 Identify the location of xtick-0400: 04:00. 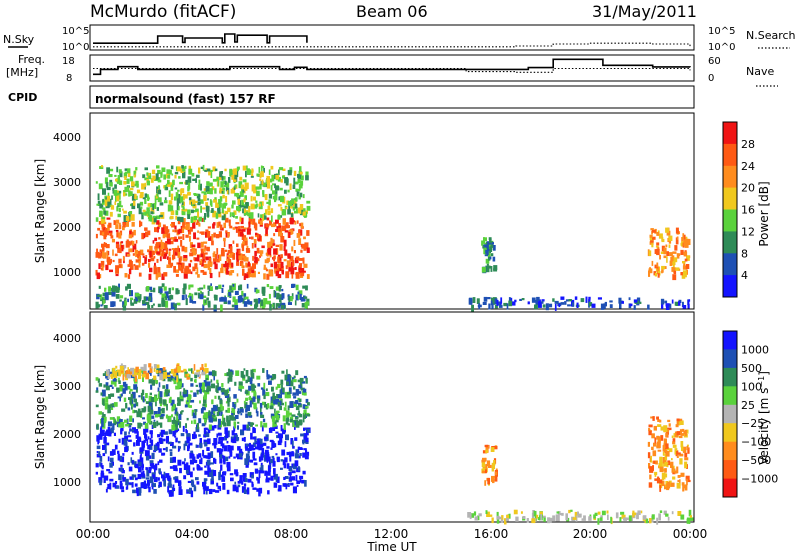
(192, 534).